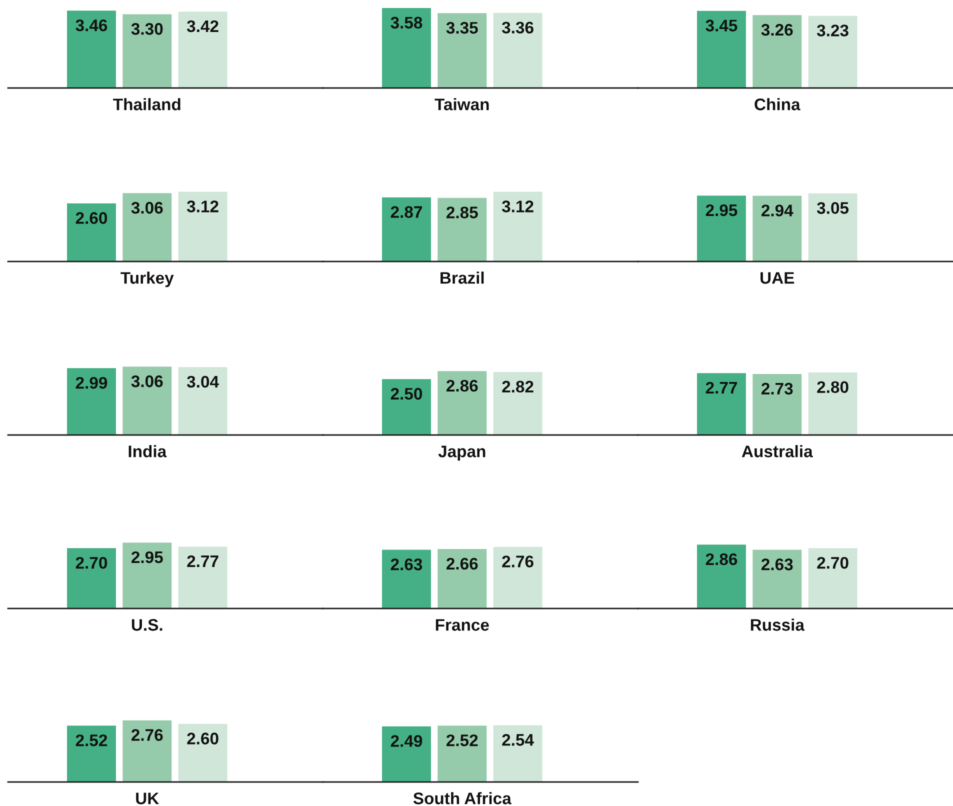 This screenshot has width=953, height=806. Describe the element at coordinates (777, 624) in the screenshot. I see `x-axis-title: Russia` at that location.